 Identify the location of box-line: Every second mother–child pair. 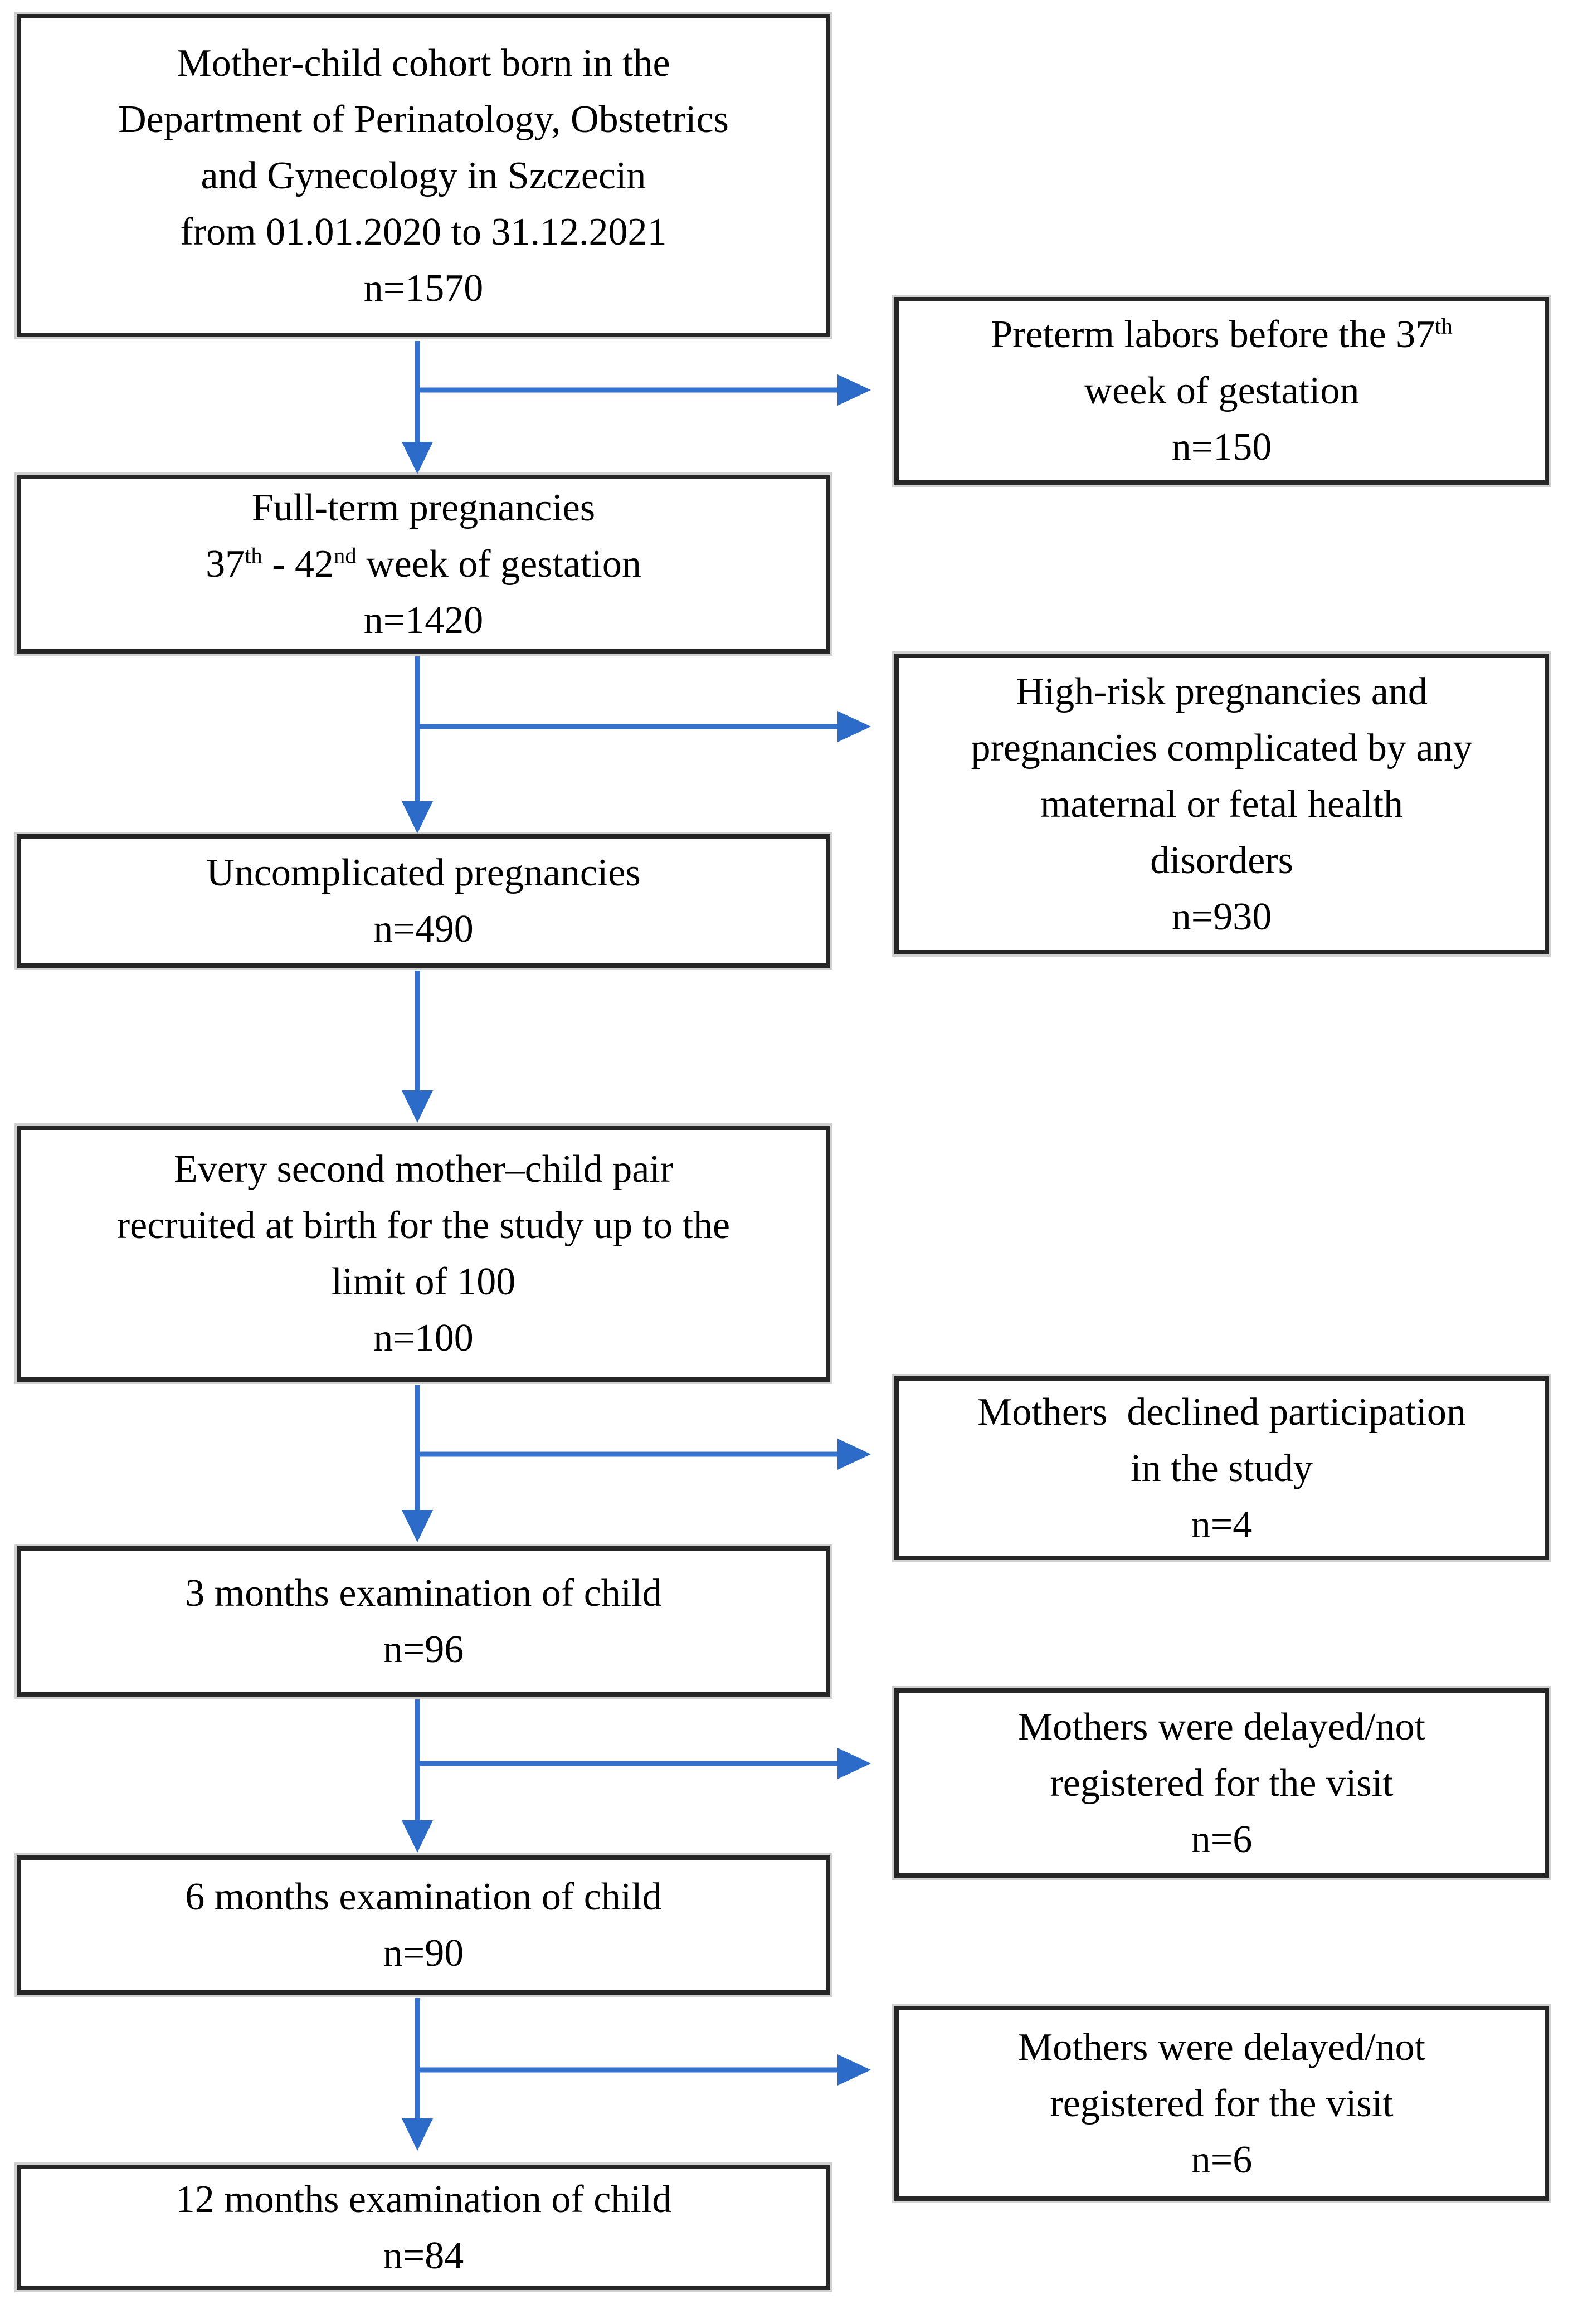
(423, 1169).